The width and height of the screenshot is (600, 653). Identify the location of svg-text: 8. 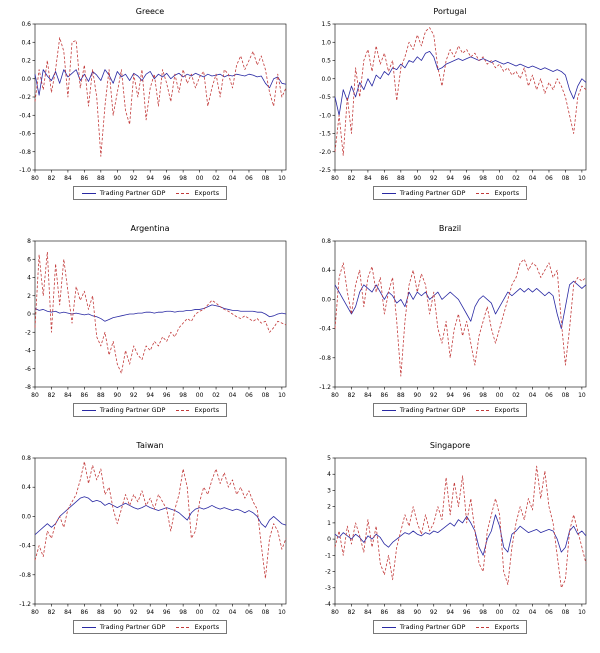
(29, 241).